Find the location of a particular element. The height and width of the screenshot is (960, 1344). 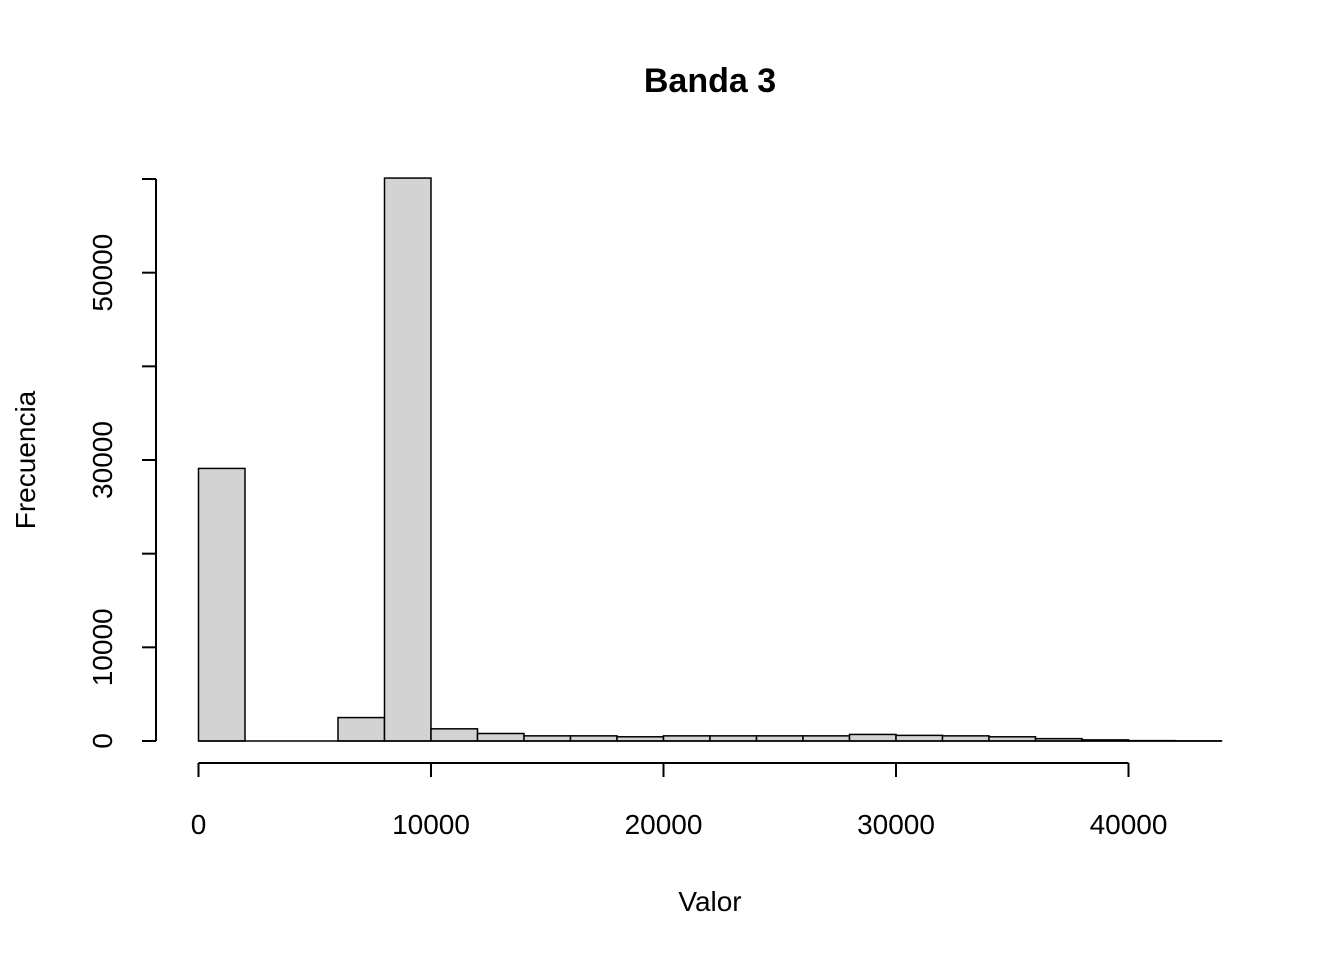

chart-title: Banda 3 is located at coordinates (710, 81).